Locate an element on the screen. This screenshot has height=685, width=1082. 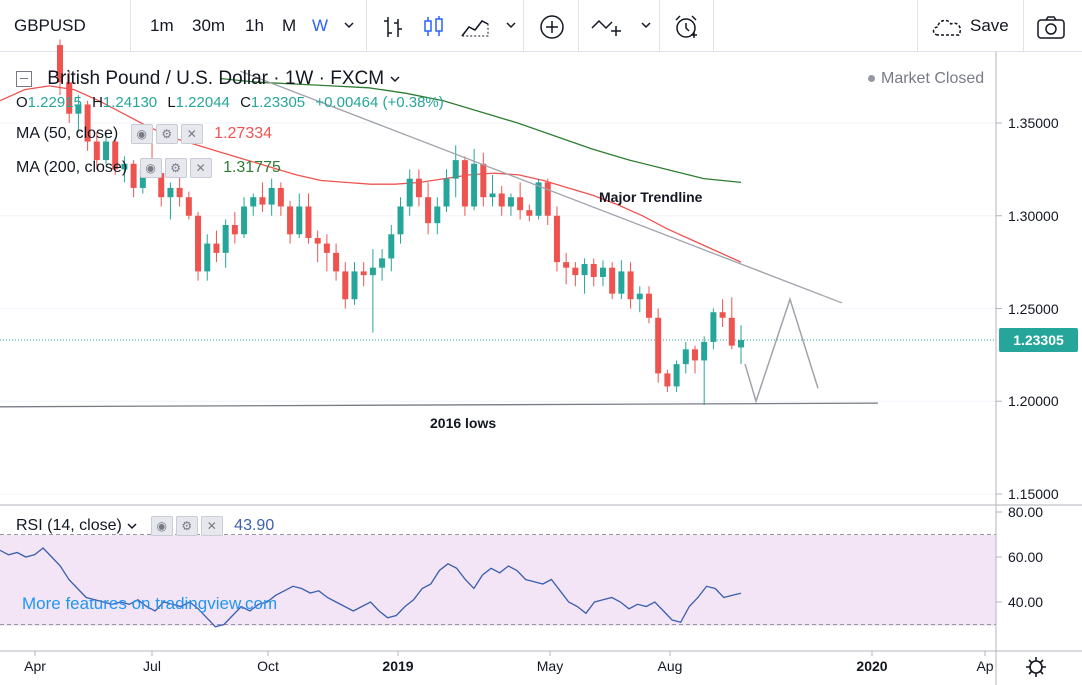
cloud-save-icon is located at coordinates (948, 26).